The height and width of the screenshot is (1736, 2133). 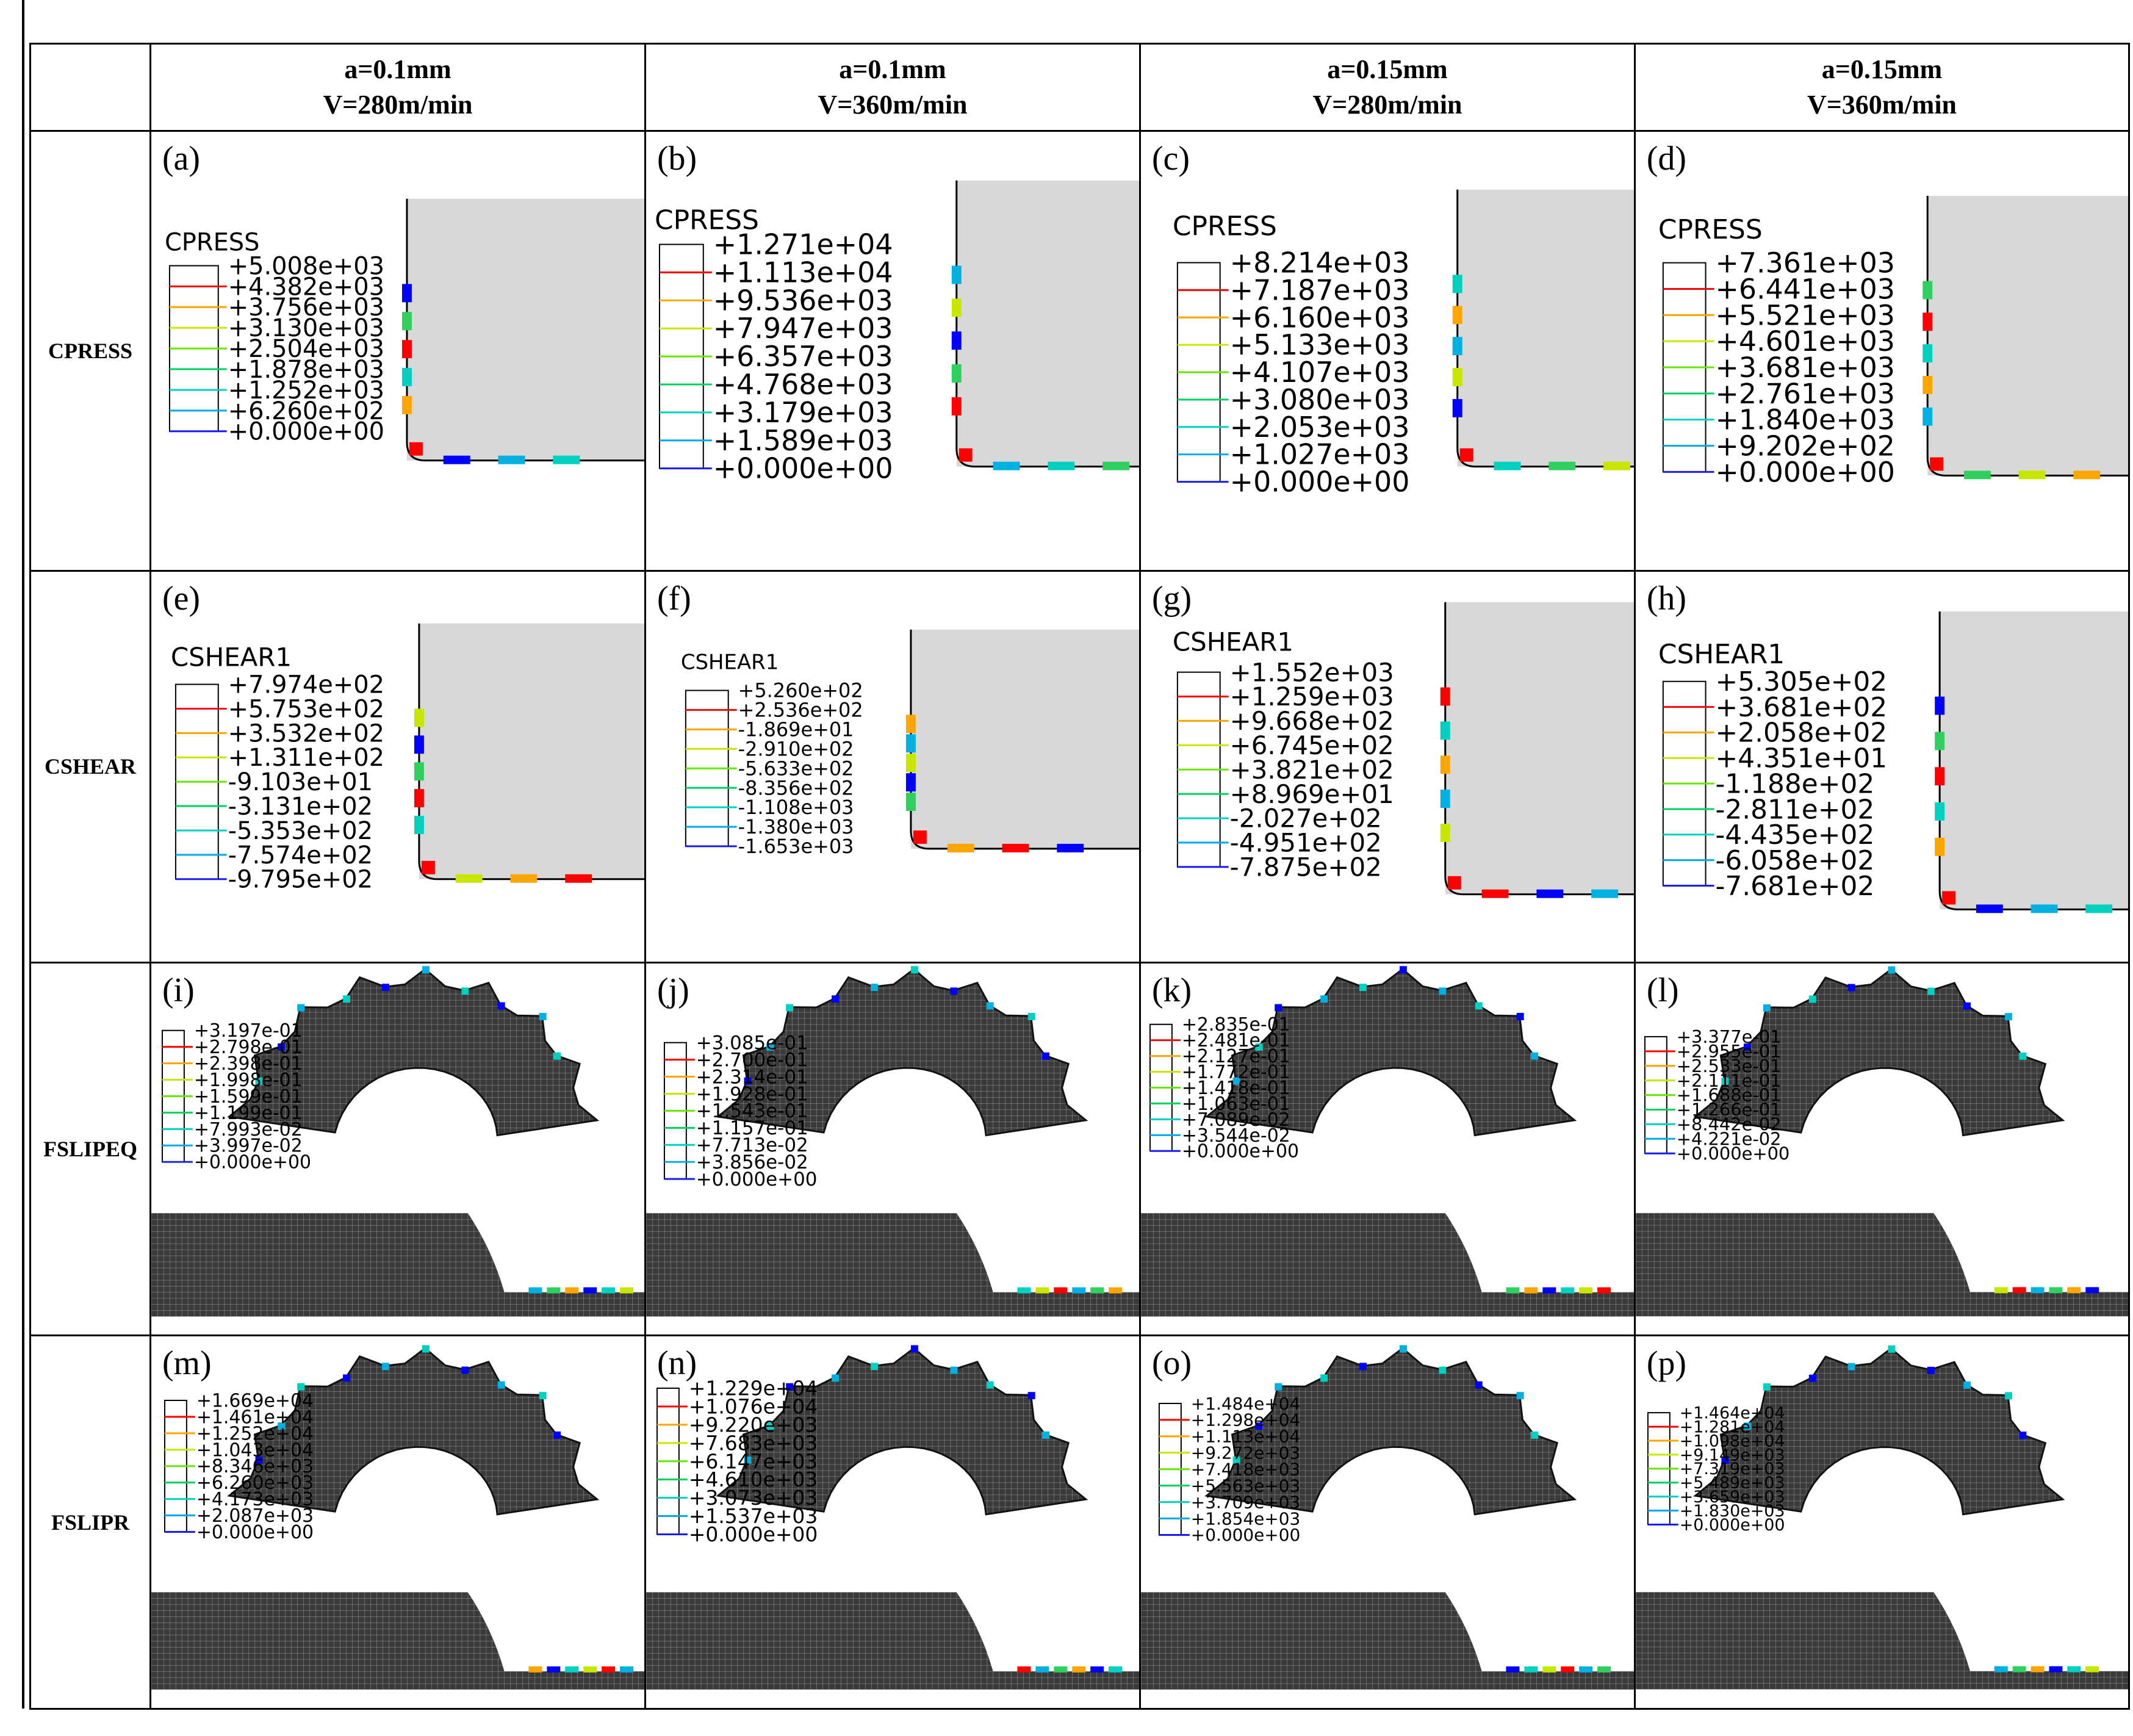 What do you see at coordinates (1796, 784) in the screenshot?
I see `legend-value: -1.188e+02` at bounding box center [1796, 784].